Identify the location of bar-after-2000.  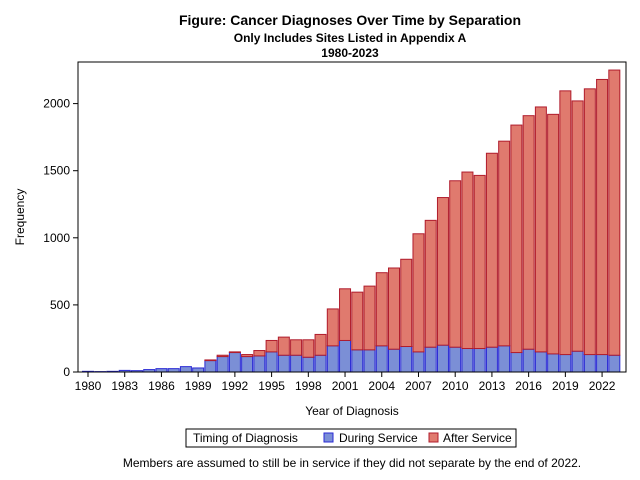
(332, 327).